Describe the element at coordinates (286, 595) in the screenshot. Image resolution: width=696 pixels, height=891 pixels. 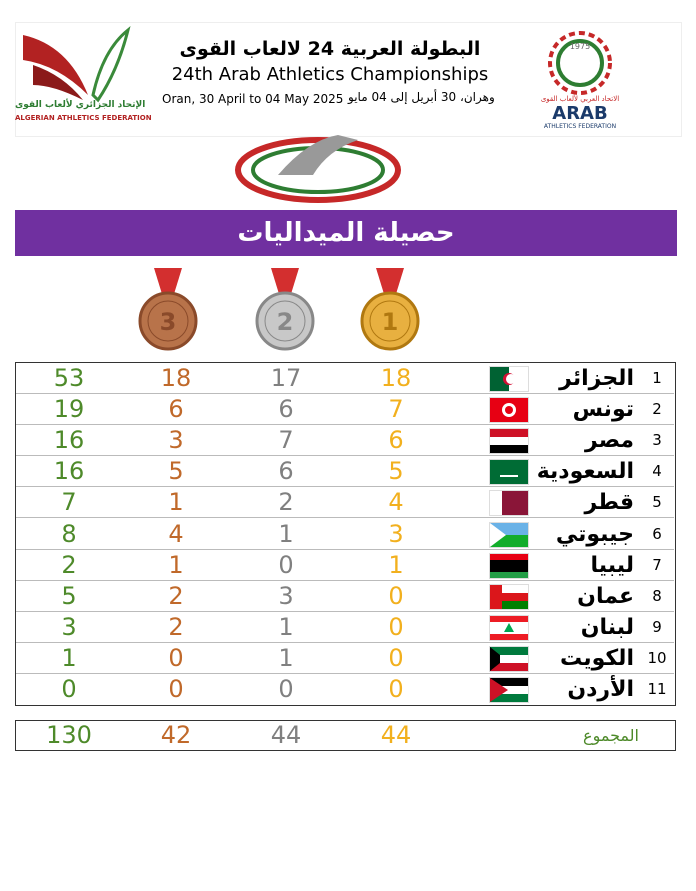
I see `silver-count: 3` at that location.